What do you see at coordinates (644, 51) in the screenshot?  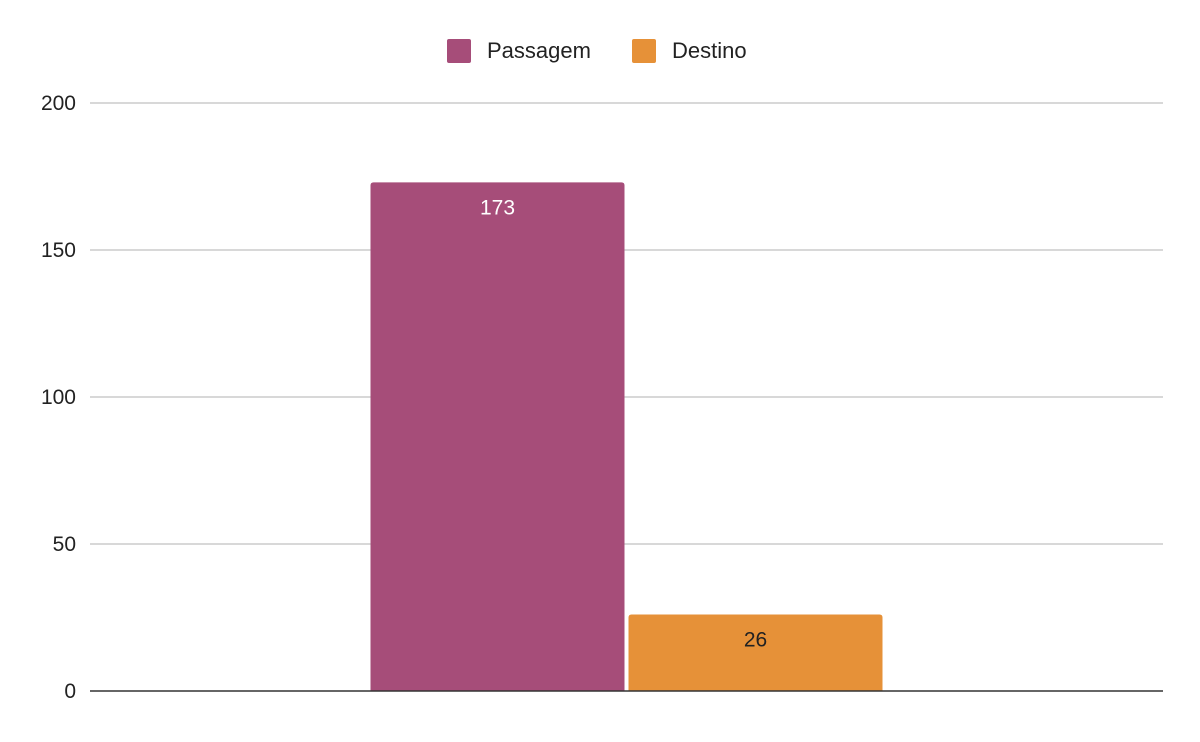 I see `legend-swatch-destino` at bounding box center [644, 51].